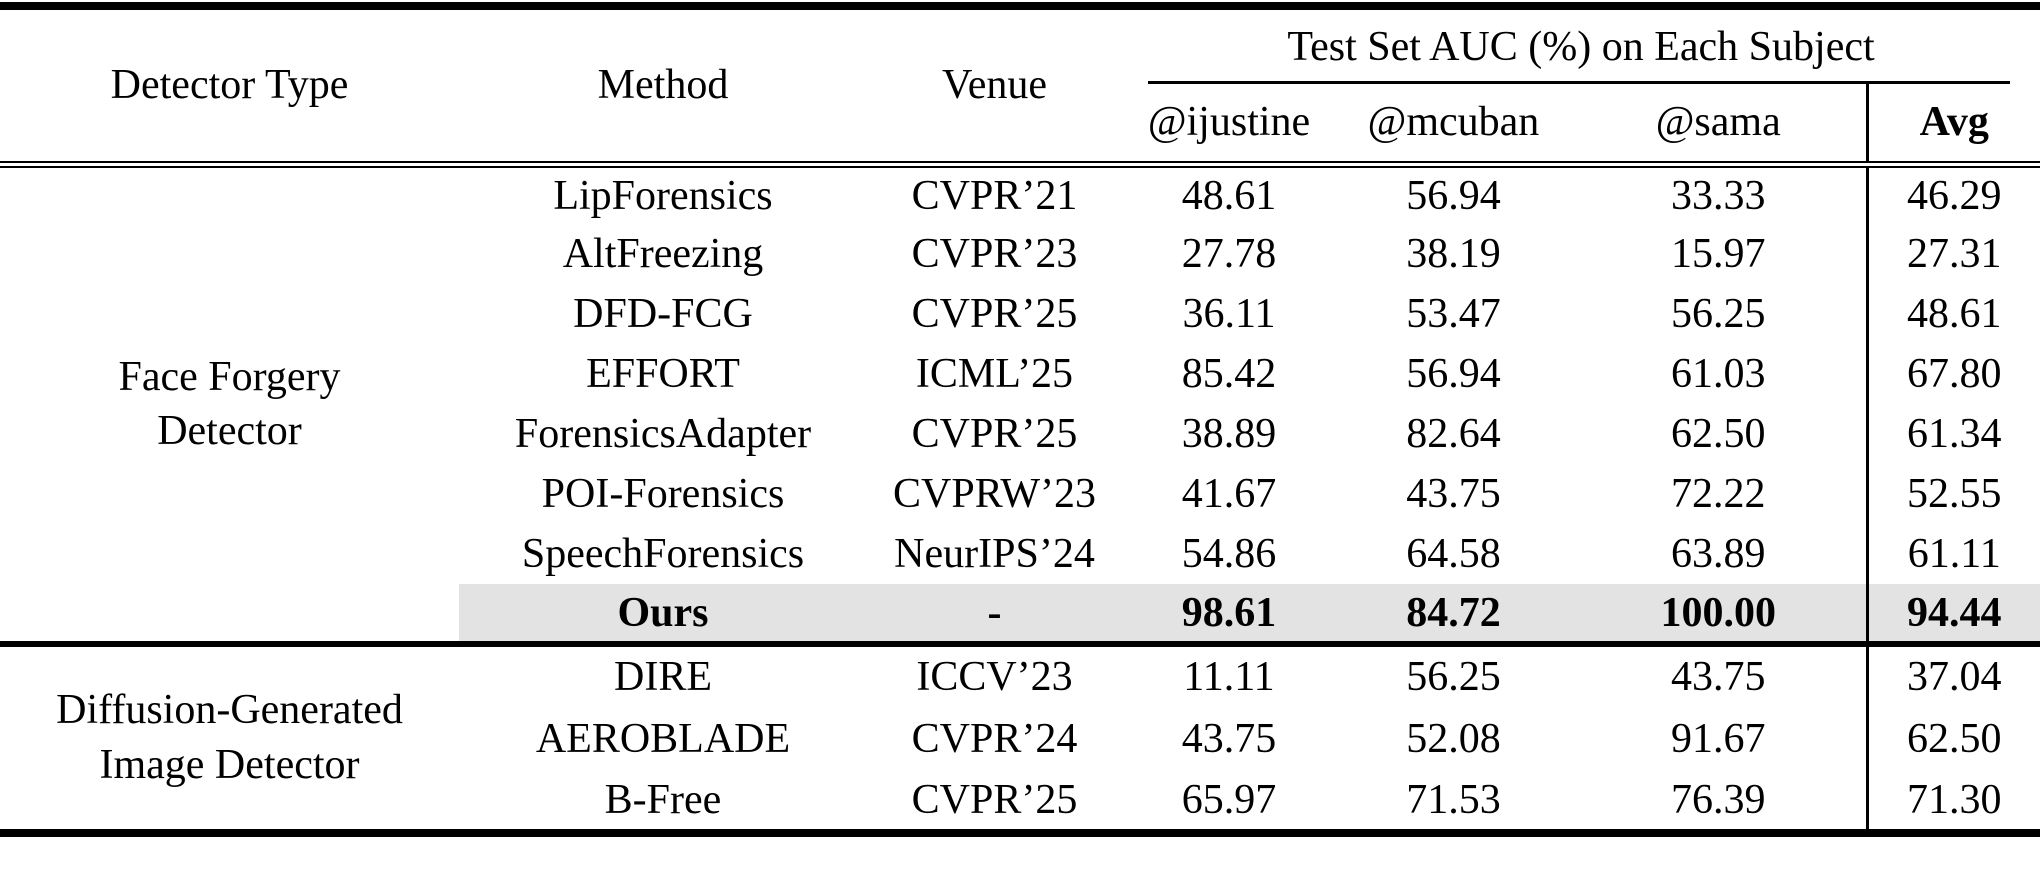  What do you see at coordinates (1453, 254) in the screenshot?
I see `auc-mcuban-cell: 38.19` at bounding box center [1453, 254].